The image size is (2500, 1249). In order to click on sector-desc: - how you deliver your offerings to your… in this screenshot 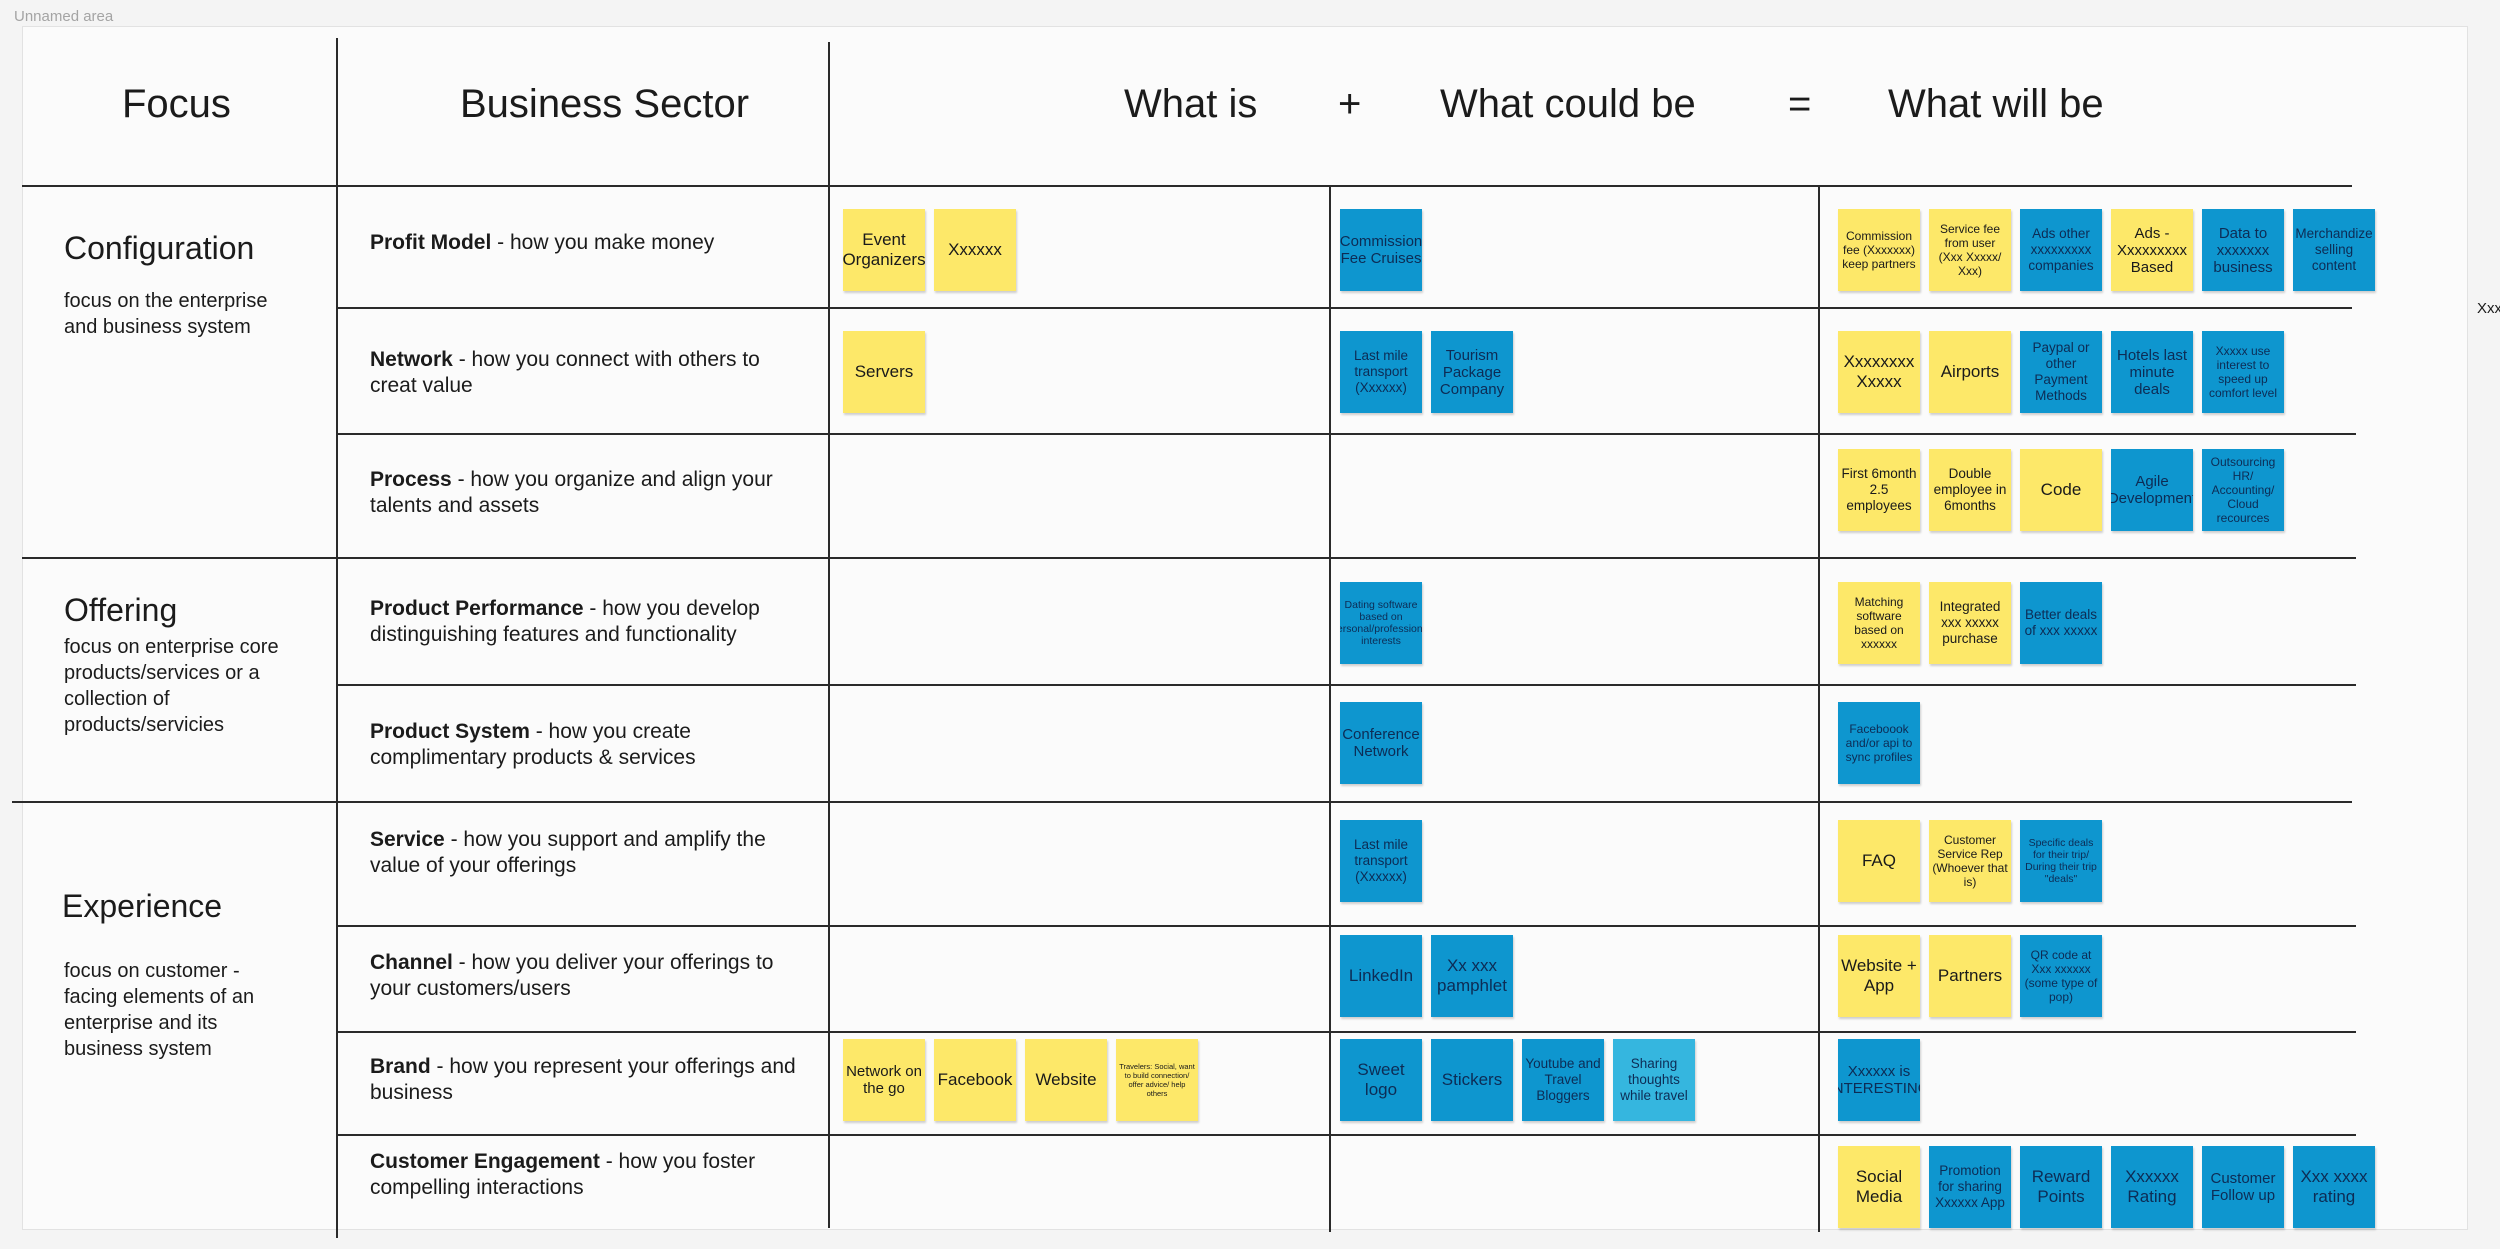, I will do `click(572, 975)`.